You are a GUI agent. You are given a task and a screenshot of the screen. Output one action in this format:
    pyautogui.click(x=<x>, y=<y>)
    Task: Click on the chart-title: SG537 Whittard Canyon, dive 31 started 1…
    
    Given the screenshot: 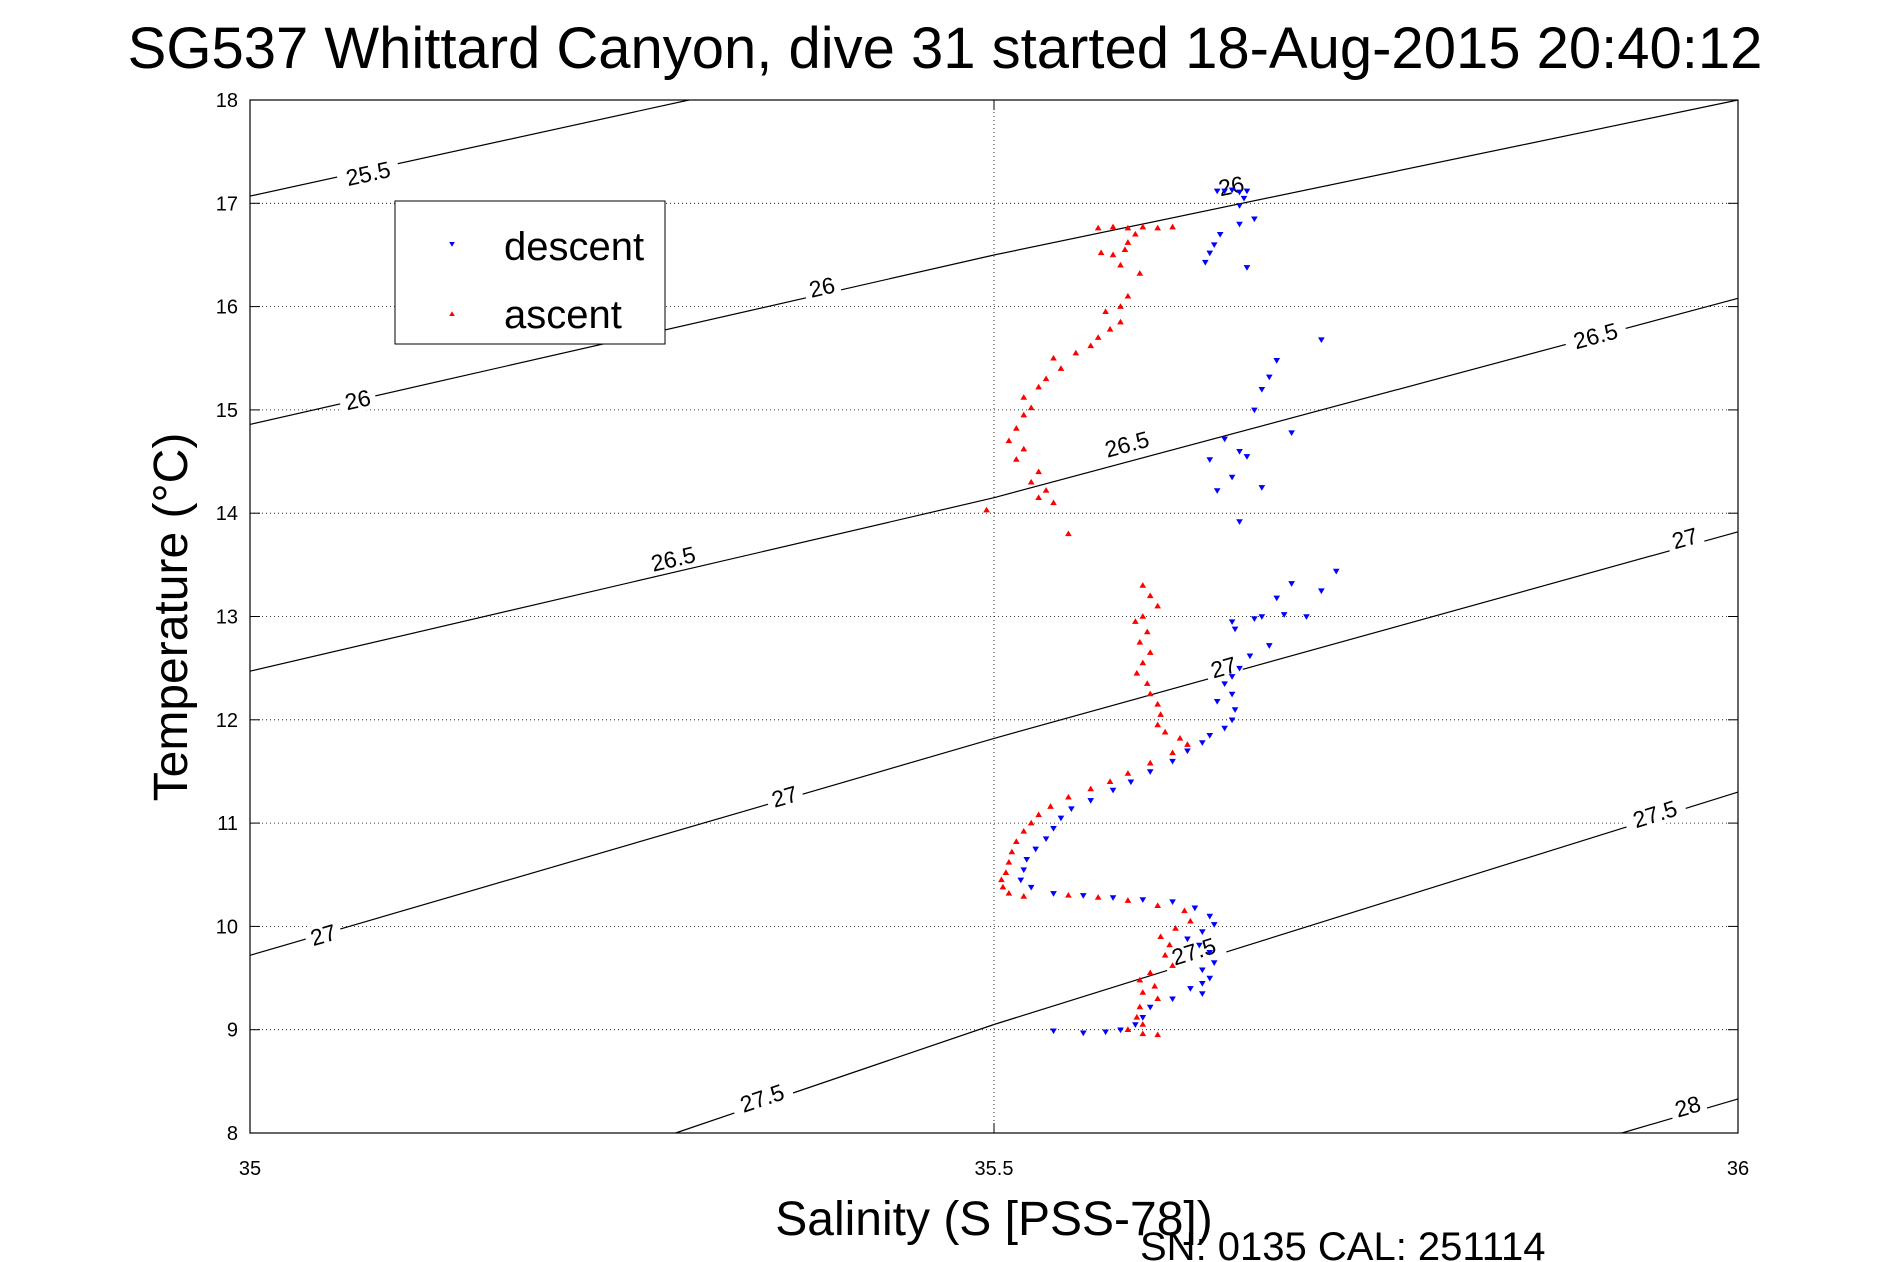 What is the action you would take?
    pyautogui.click(x=945, y=48)
    